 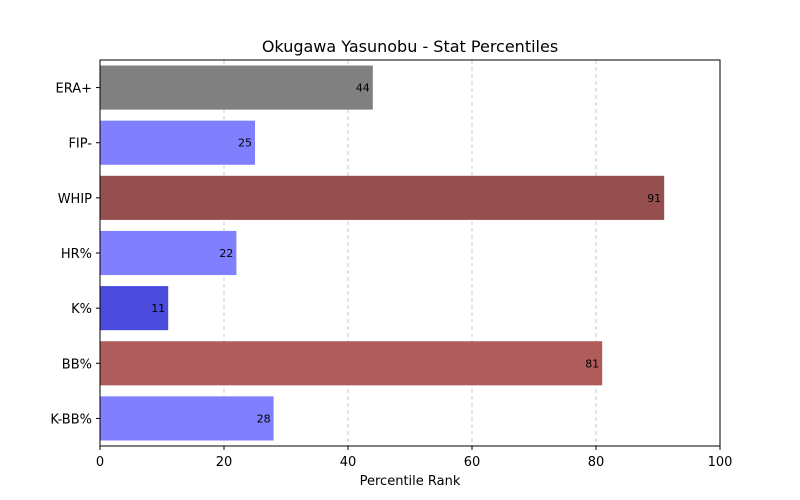 What do you see at coordinates (245, 143) in the screenshot?
I see `bar-value-label: 25` at bounding box center [245, 143].